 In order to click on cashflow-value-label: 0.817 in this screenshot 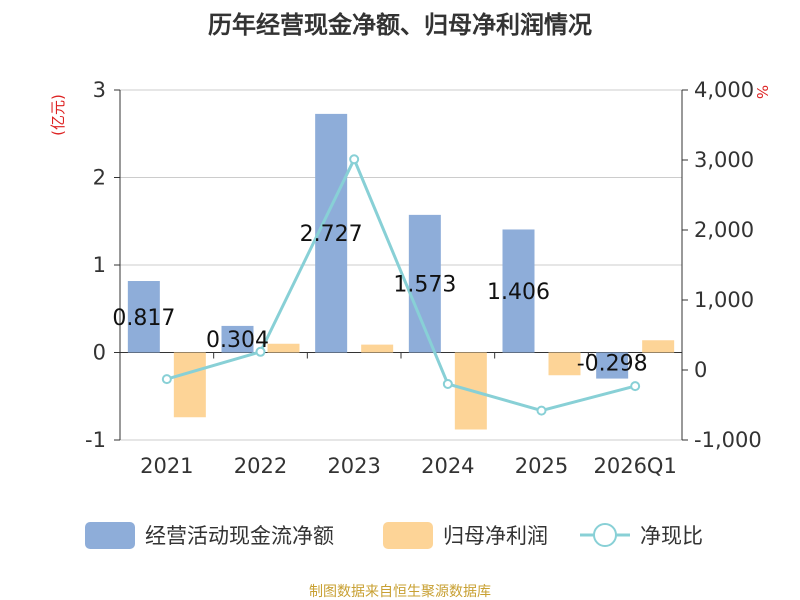, I will do `click(143, 318)`.